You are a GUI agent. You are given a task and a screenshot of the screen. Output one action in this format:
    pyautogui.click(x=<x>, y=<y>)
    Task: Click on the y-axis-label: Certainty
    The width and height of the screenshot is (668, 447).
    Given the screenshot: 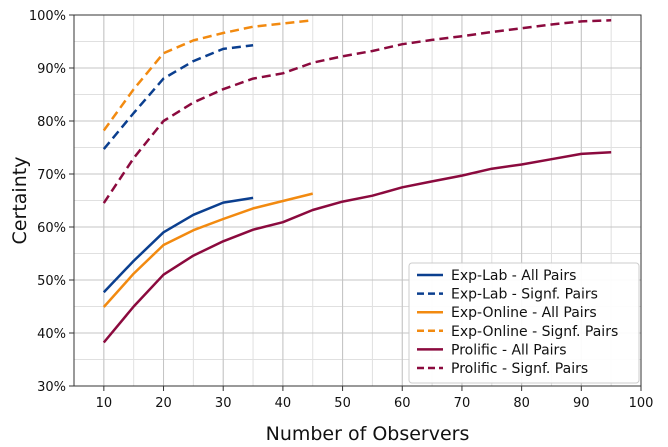 What is the action you would take?
    pyautogui.click(x=20, y=201)
    